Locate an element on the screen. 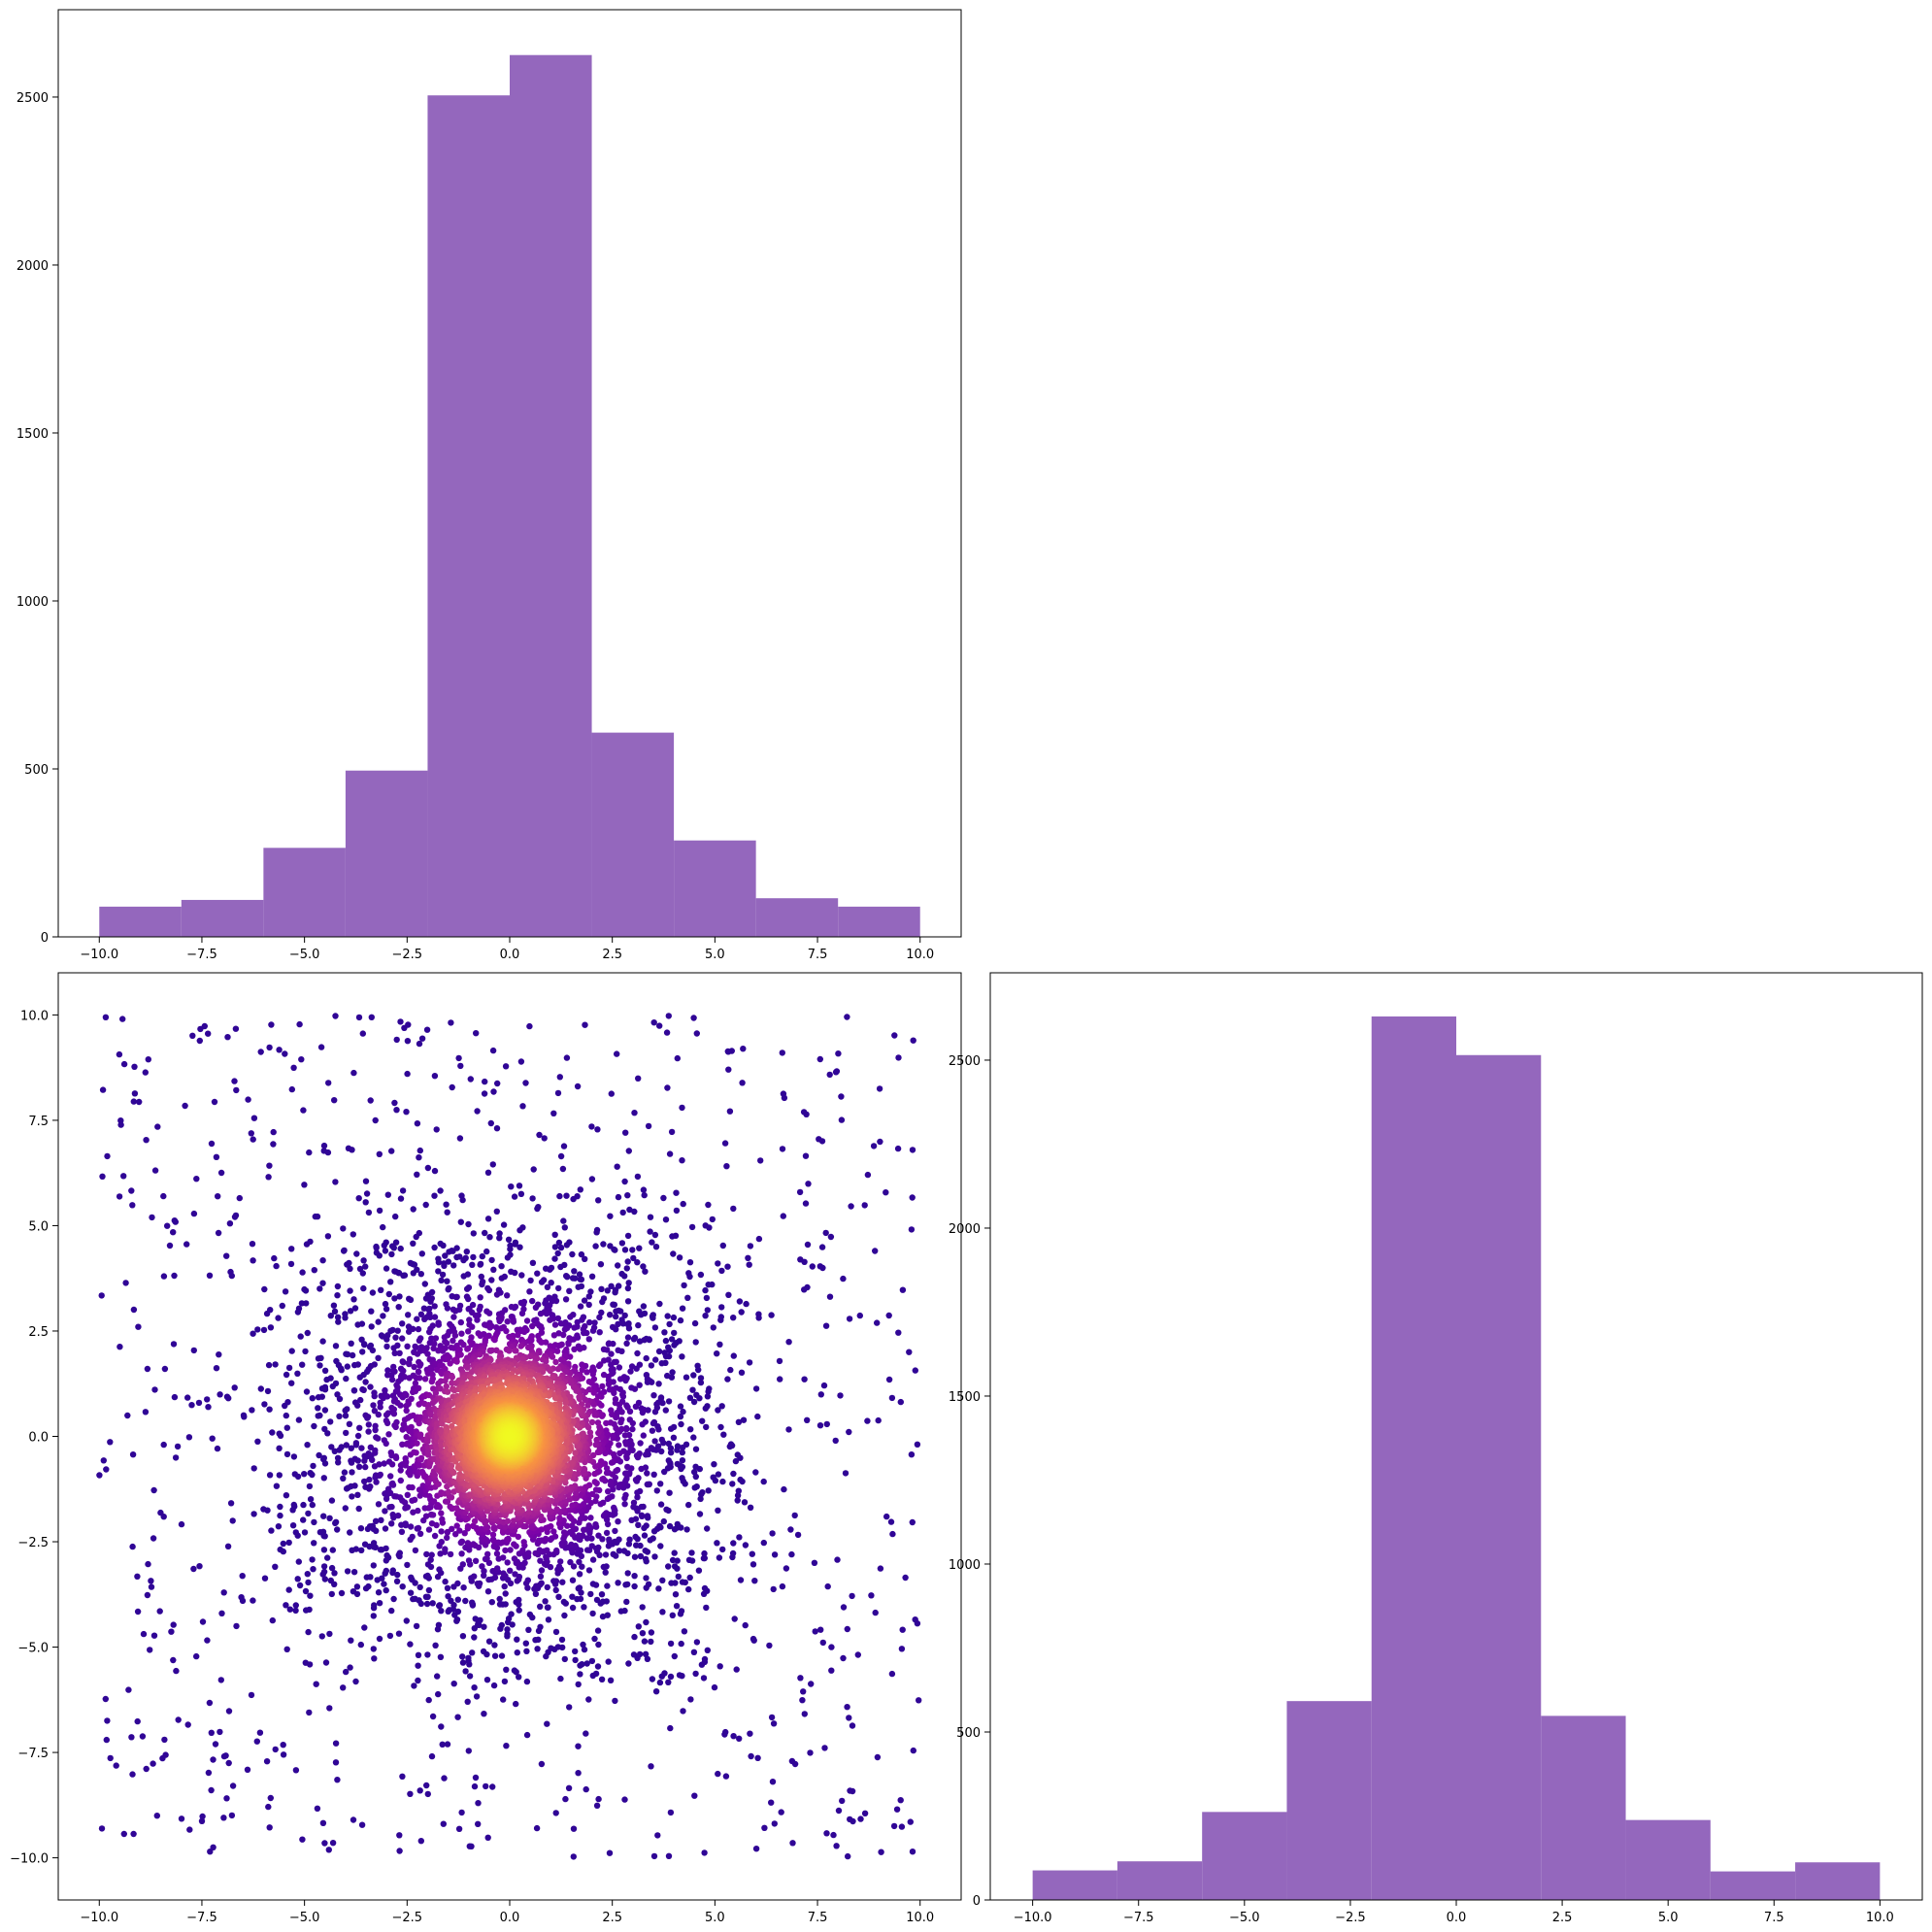  x-tick-label: −2.5 is located at coordinates (408, 955).